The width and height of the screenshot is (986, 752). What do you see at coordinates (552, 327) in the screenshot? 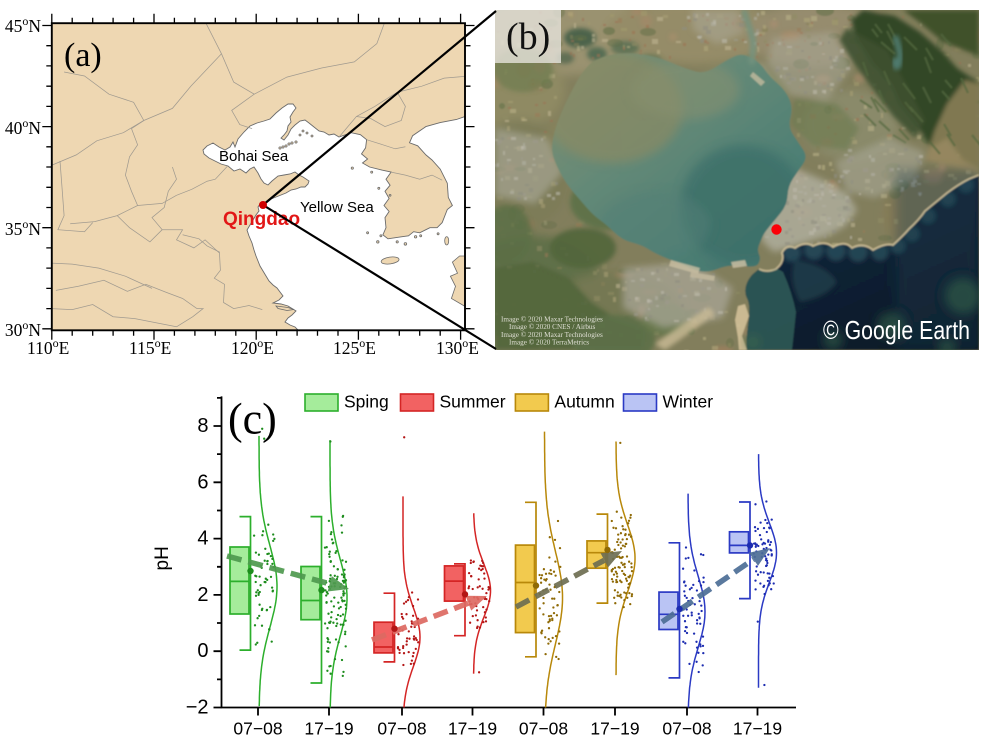
I see `svg-text: Image © 2020 CNES / Airbus` at bounding box center [552, 327].